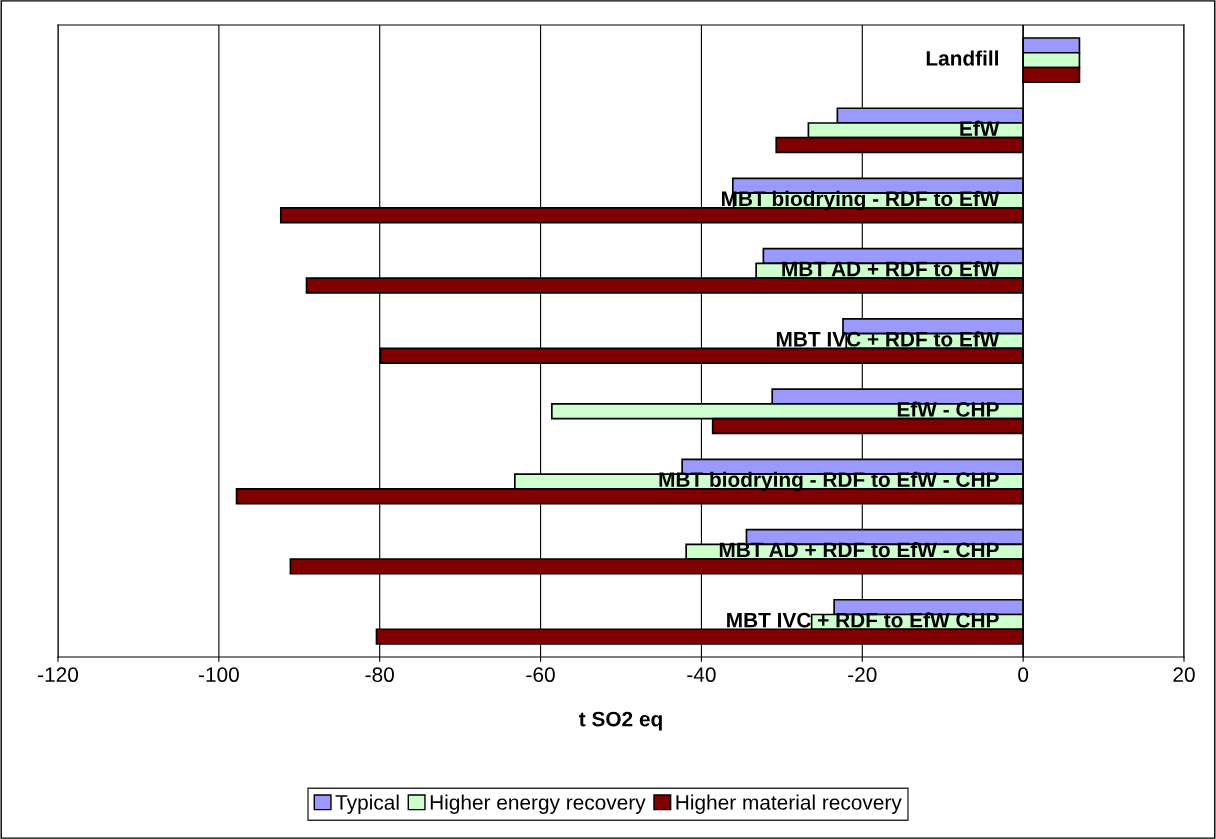 Image resolution: width=1216 pixels, height=839 pixels. I want to click on legend-label: Typical, so click(367, 804).